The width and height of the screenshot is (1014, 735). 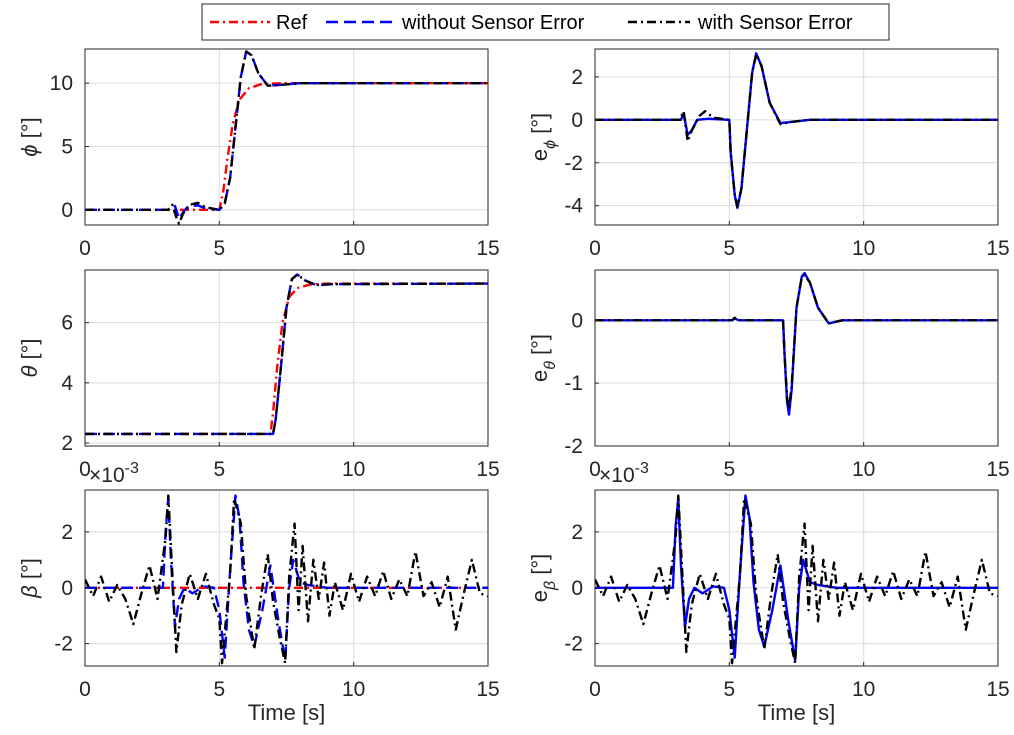 I want to click on y-axis-label: β [°], so click(x=29, y=578).